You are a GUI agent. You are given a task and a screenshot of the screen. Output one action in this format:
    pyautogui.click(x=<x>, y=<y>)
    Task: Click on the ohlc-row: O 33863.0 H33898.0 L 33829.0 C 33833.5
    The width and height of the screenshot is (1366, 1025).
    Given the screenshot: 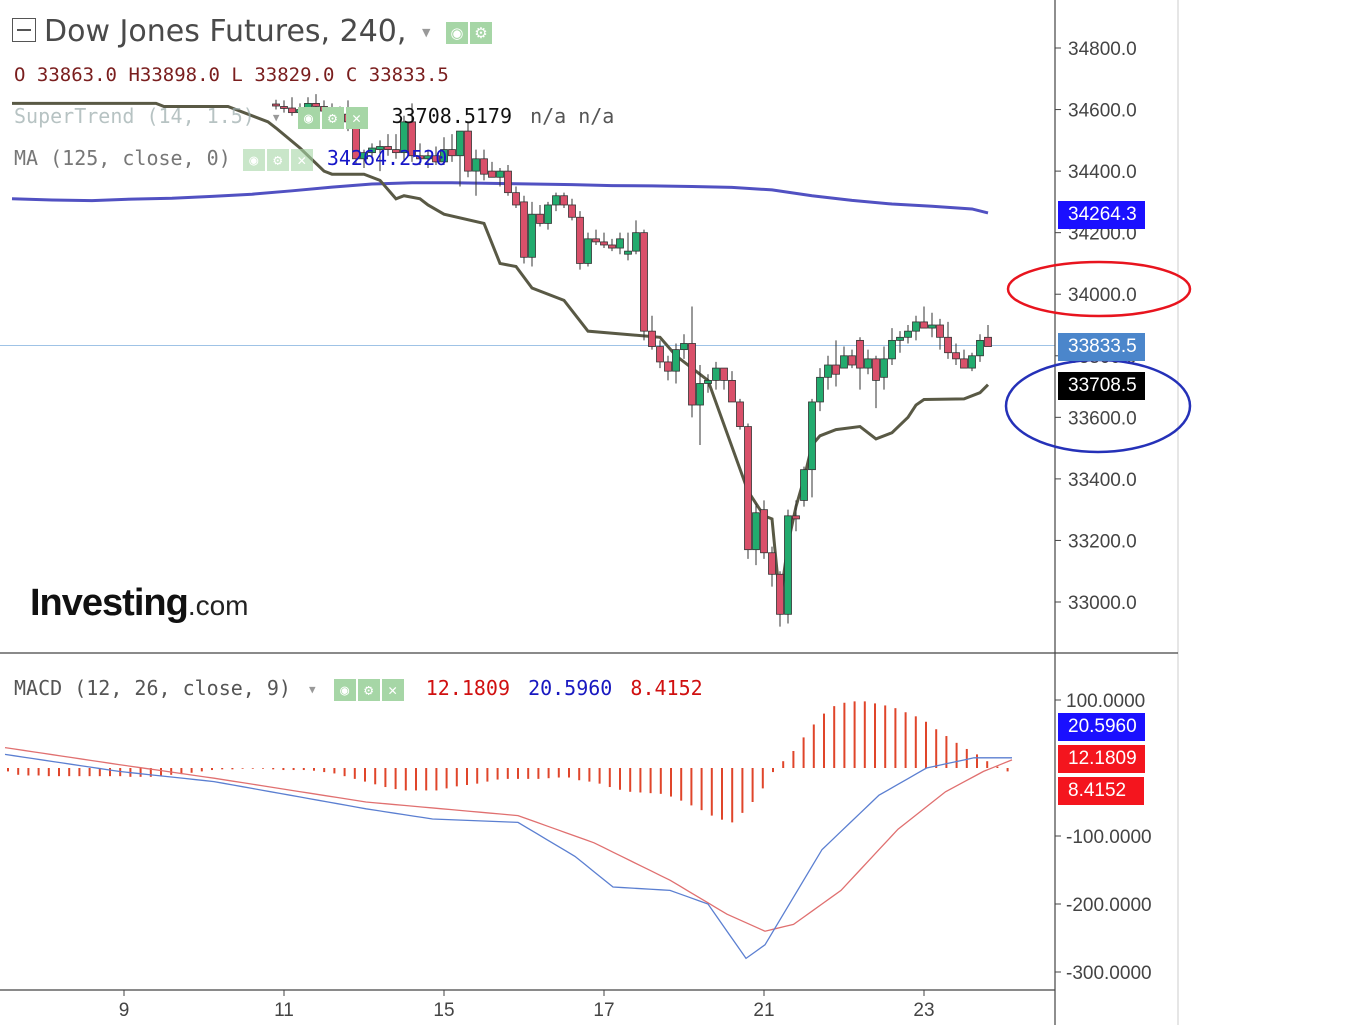 What is the action you would take?
    pyautogui.click(x=231, y=75)
    